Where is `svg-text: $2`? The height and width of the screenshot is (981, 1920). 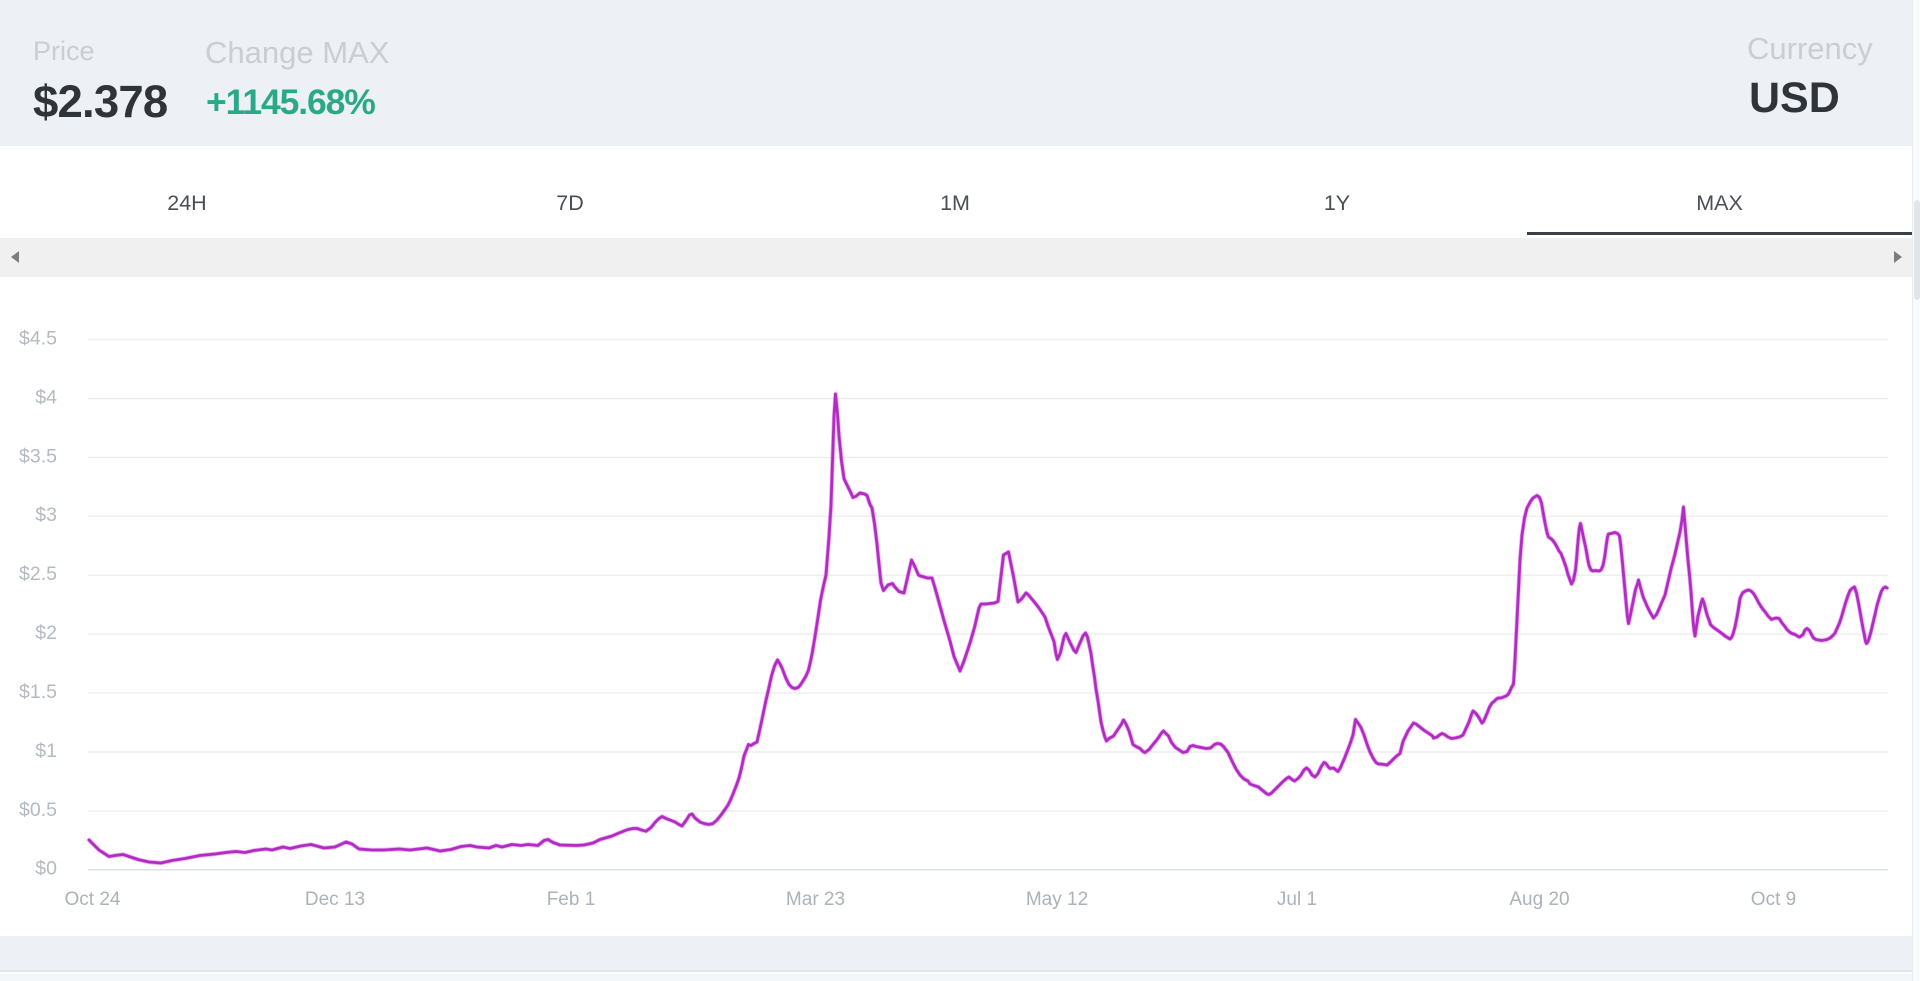 svg-text: $2 is located at coordinates (46, 633).